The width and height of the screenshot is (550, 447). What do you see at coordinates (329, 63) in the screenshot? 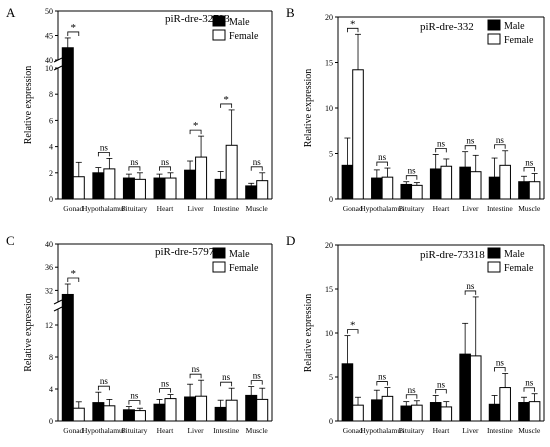
I see `y-tick-label: 15` at bounding box center [329, 63].